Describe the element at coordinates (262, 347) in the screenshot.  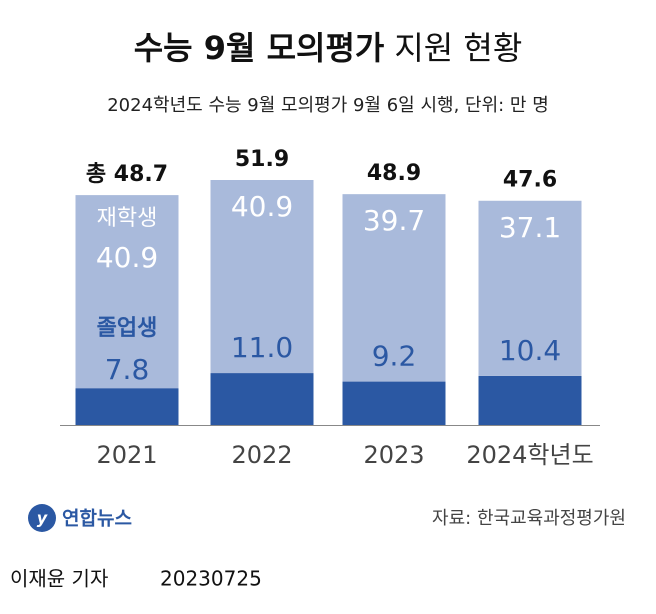
I see `value-label: 11.0` at that location.